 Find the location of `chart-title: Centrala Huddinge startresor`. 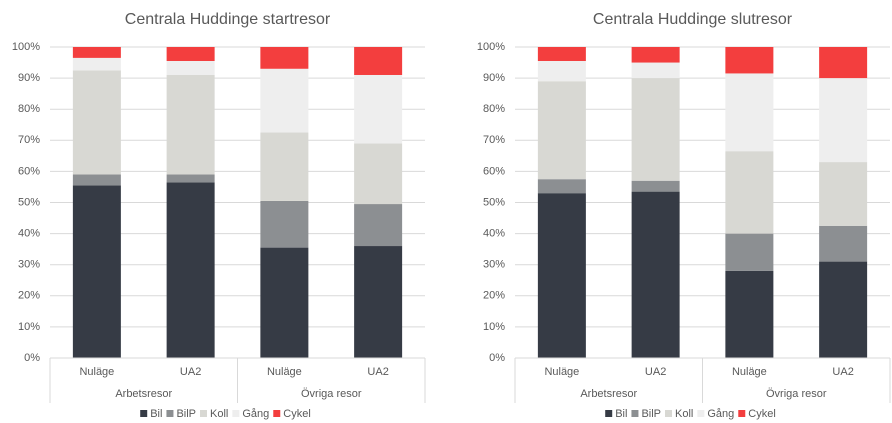

chart-title: Centrala Huddinge startresor is located at coordinates (228, 19).